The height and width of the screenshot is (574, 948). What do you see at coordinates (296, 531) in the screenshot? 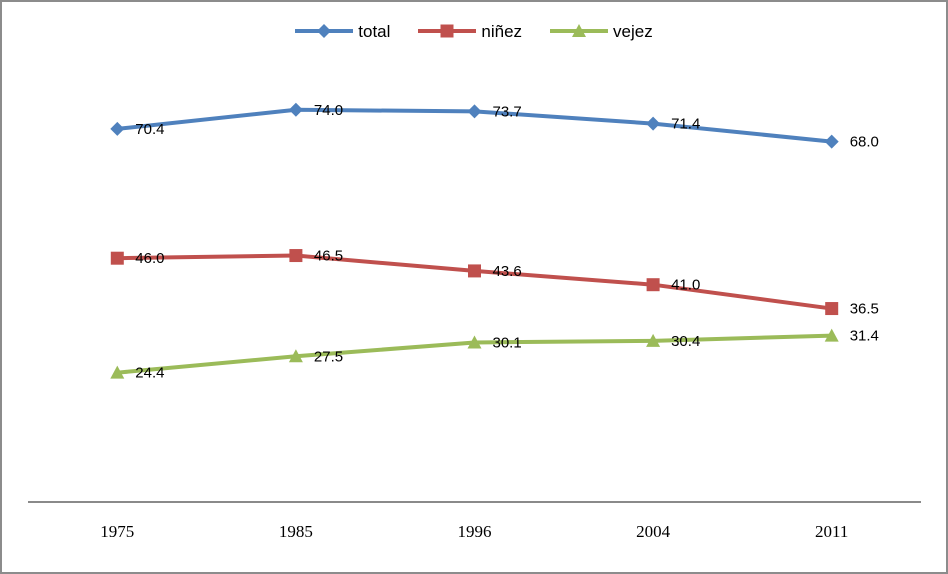
I see `x-tick-label: 1985` at bounding box center [296, 531].